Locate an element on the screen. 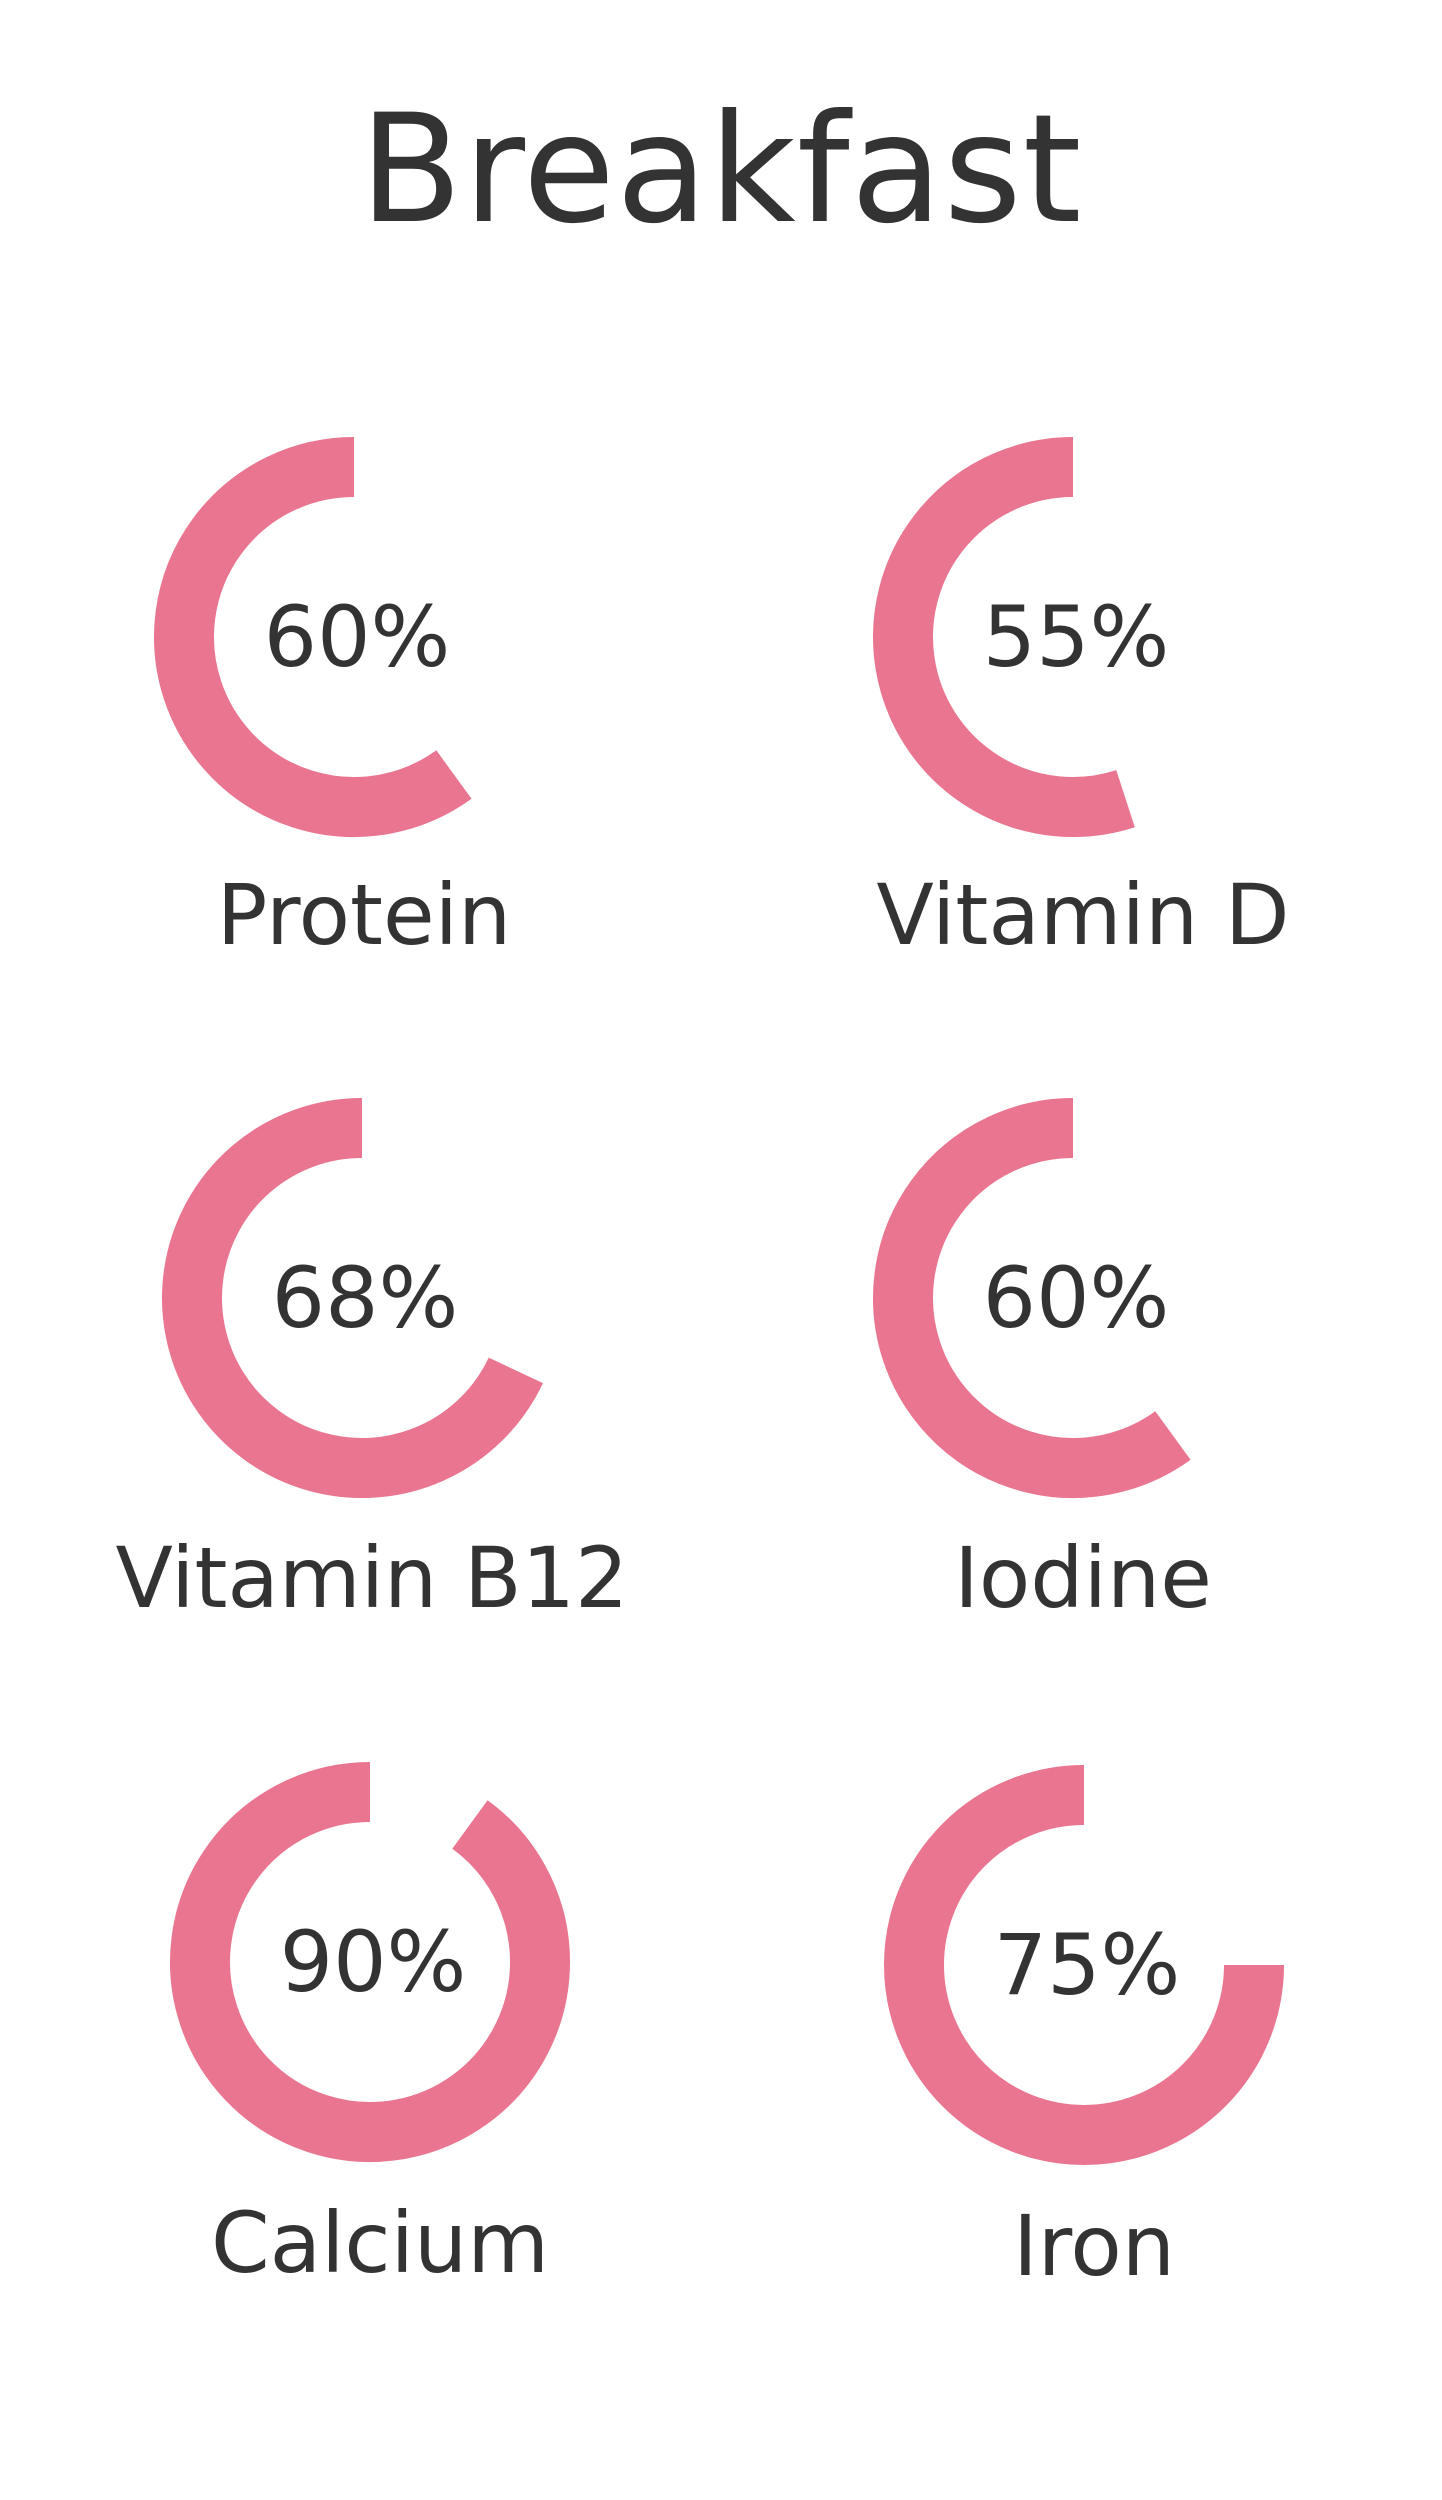  ring-label-iron: Iron is located at coordinates (1094, 2246).